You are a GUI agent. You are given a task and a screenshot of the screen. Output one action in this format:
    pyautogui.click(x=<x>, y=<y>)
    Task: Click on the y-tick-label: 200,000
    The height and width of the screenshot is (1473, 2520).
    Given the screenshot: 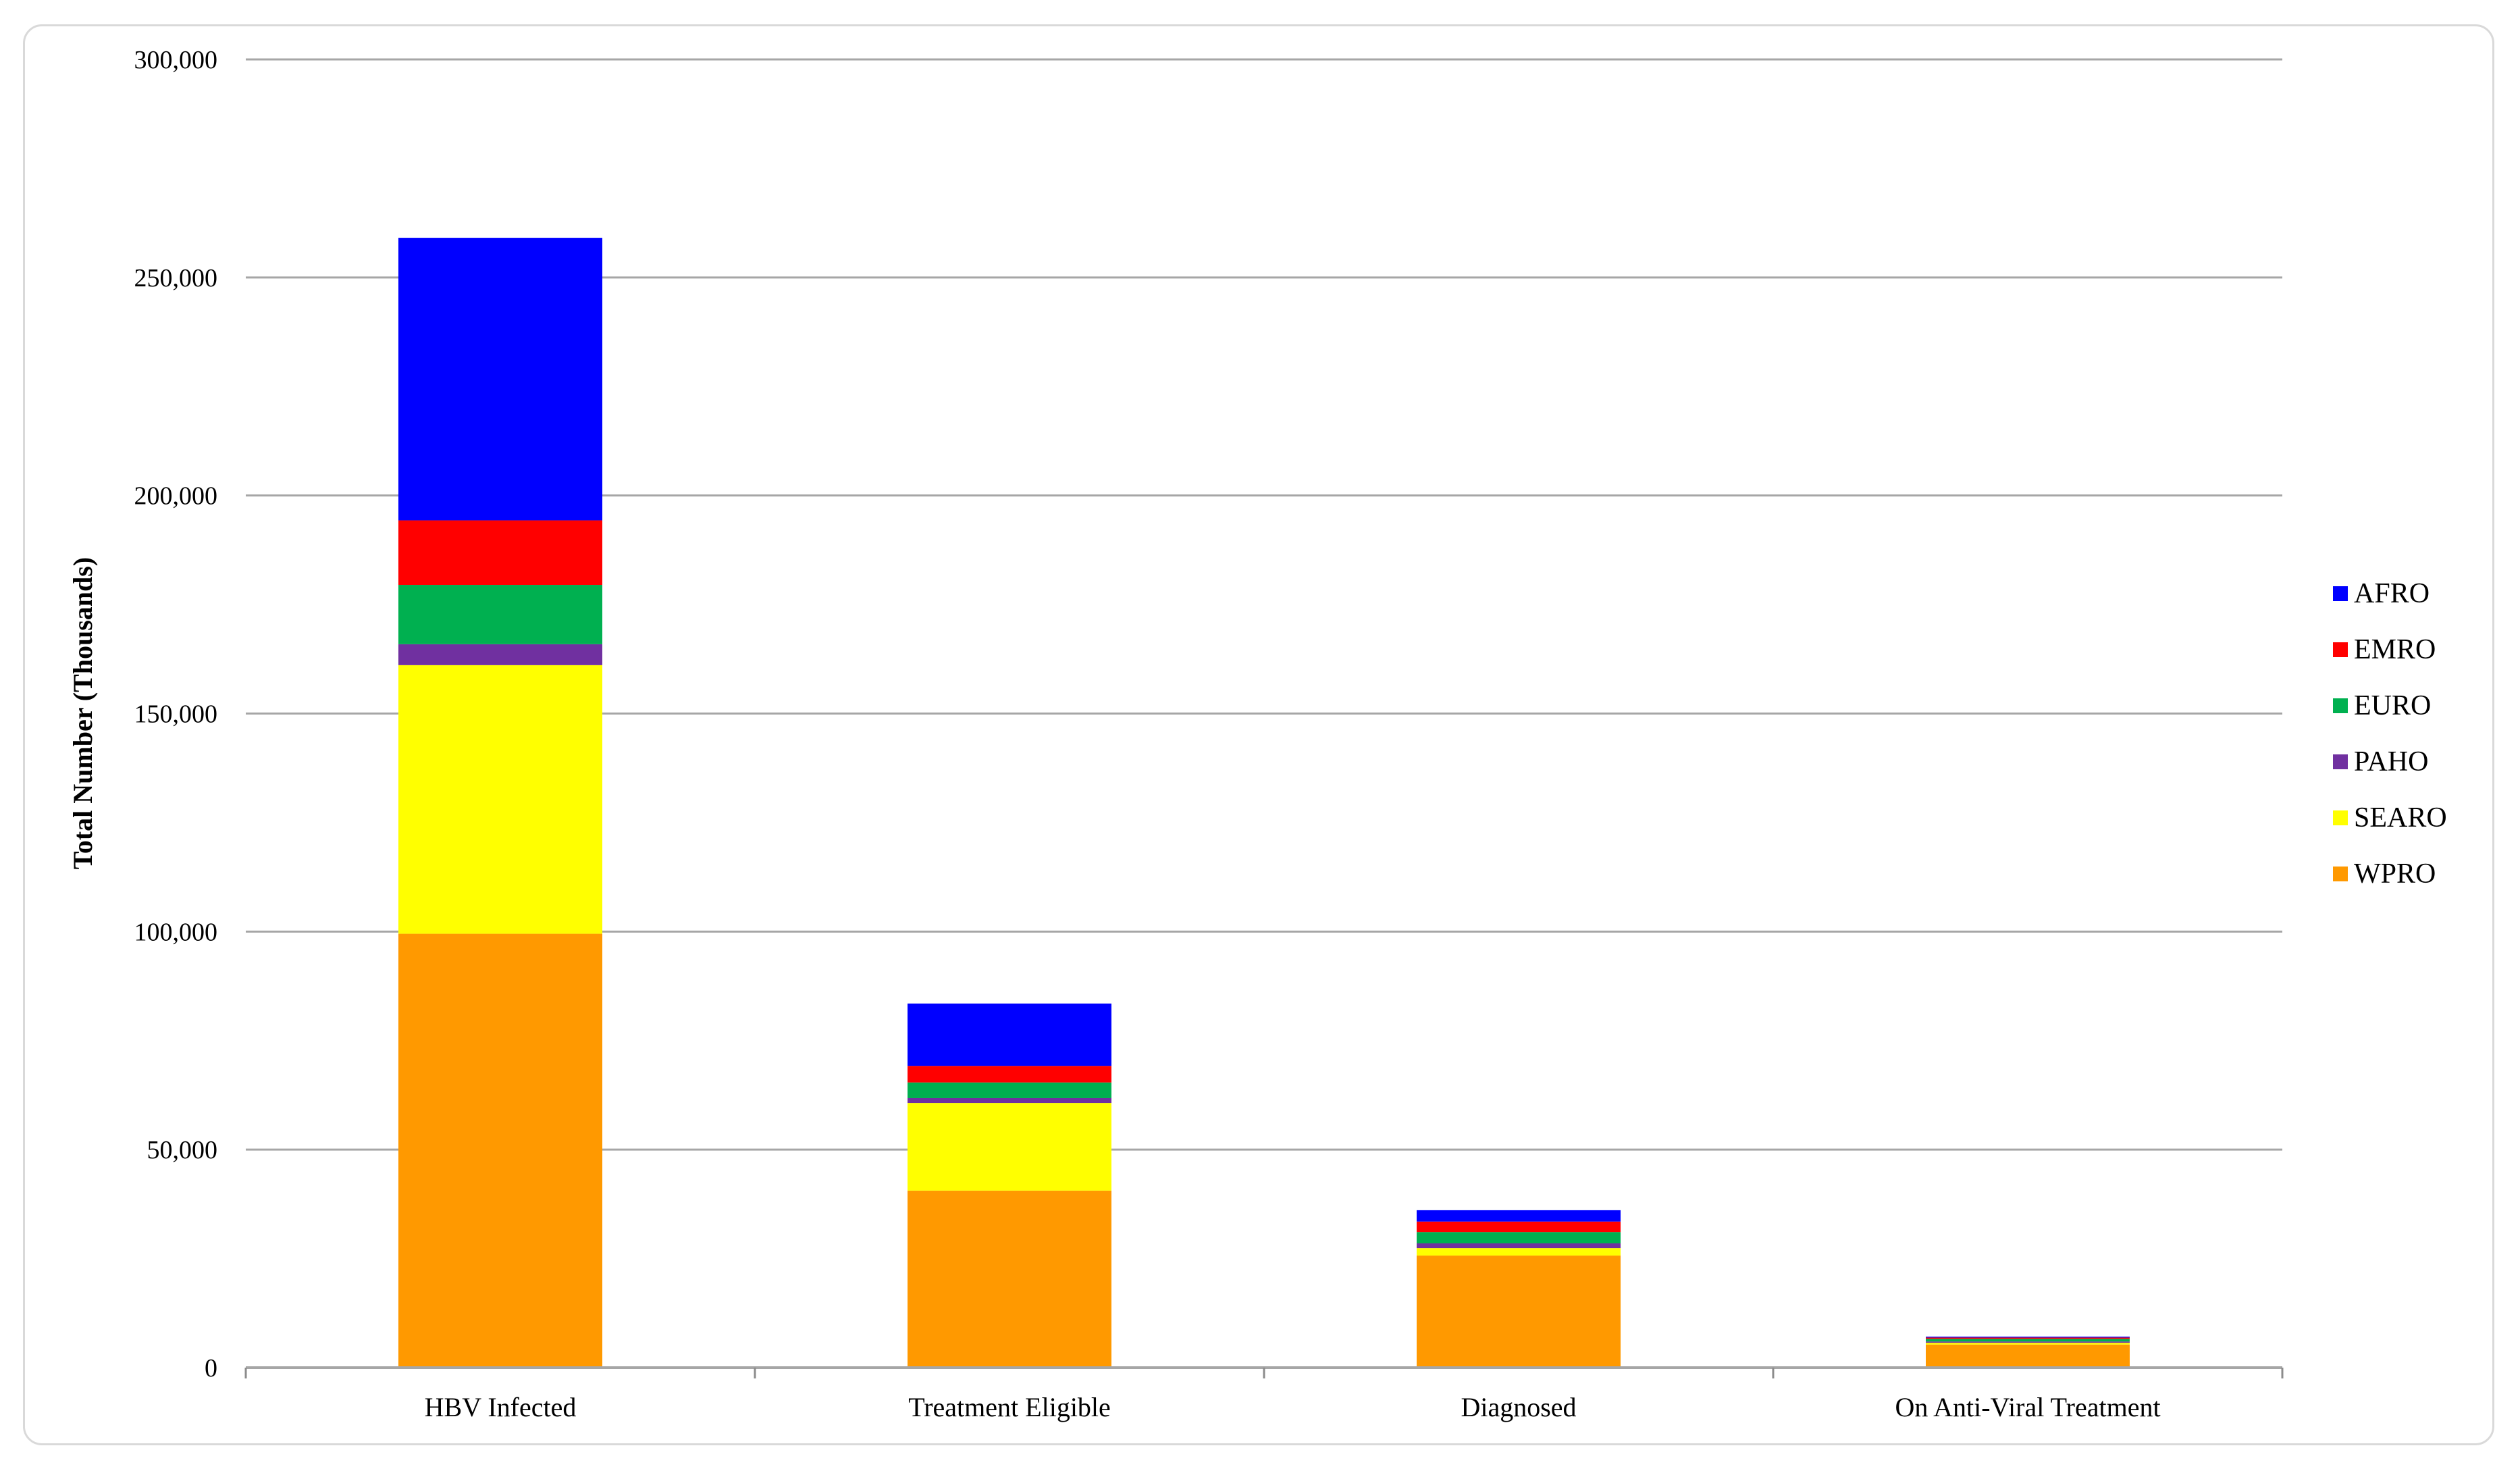 What is the action you would take?
    pyautogui.click(x=176, y=496)
    